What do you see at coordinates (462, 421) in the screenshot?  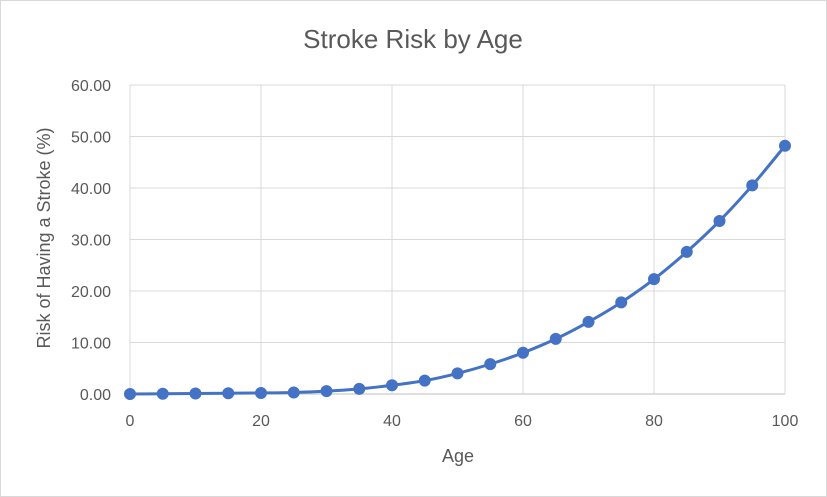 I see `x-tick-labels: 0 20 40 60 80 100` at bounding box center [462, 421].